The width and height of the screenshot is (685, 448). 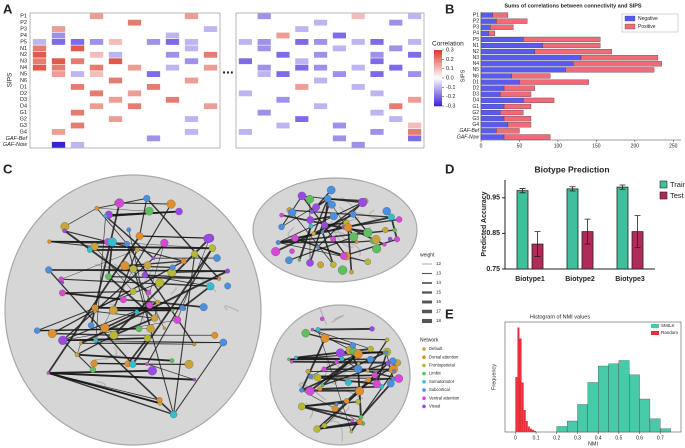 What do you see at coordinates (476, 52) in the screenshot?
I see `y-tick-label: N2` at bounding box center [476, 52].